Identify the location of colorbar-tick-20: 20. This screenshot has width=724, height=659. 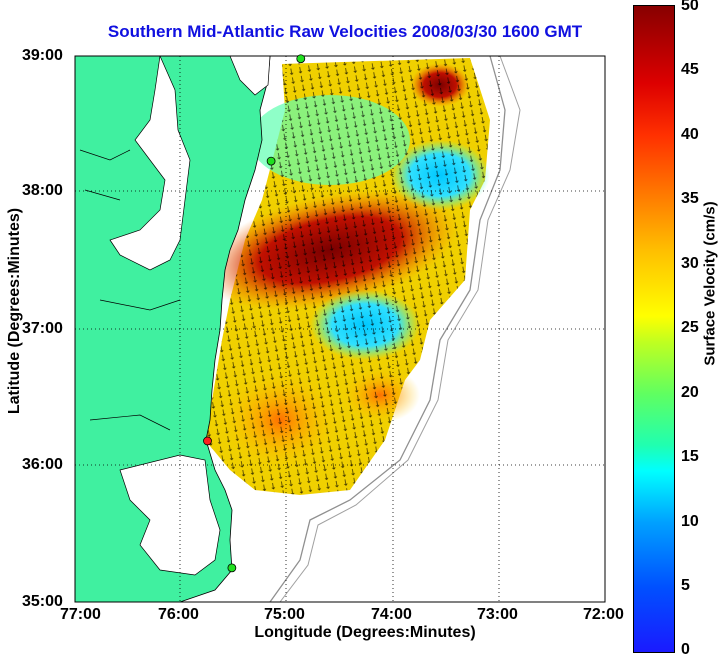
(690, 392).